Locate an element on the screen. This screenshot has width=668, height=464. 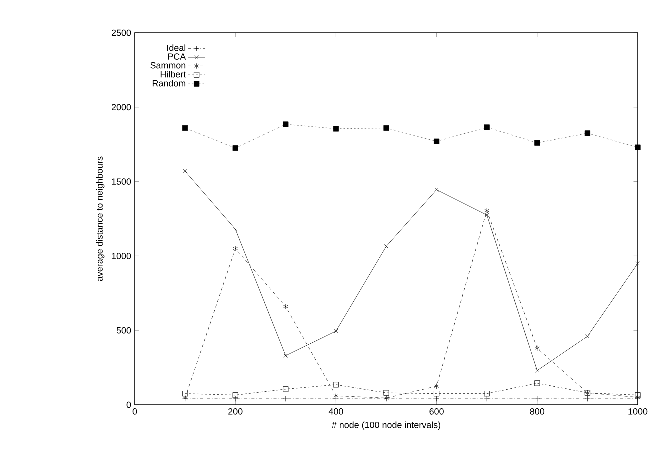
legend-label: Random is located at coordinates (169, 83).